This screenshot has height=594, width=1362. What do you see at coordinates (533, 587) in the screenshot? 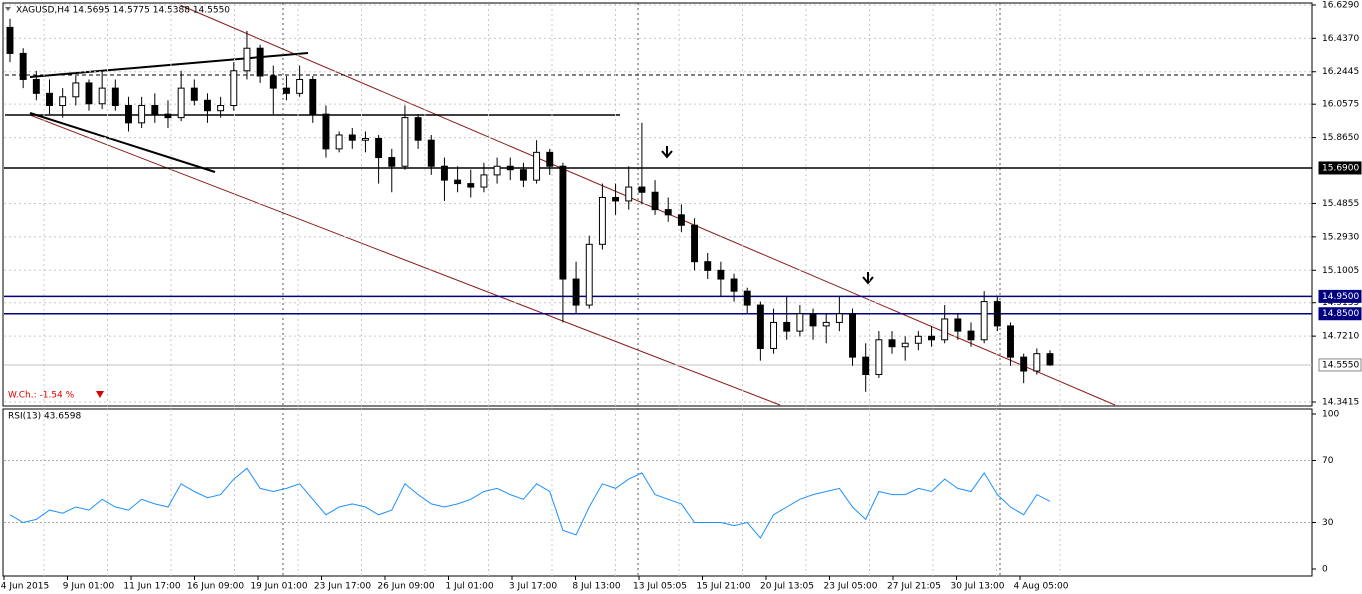
I see `x-tick-label: 3 Jul 17:00` at bounding box center [533, 587].